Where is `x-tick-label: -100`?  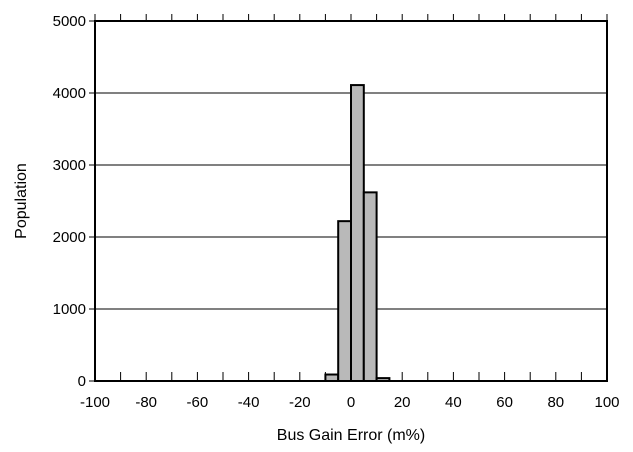
x-tick-label: -100 is located at coordinates (95, 402).